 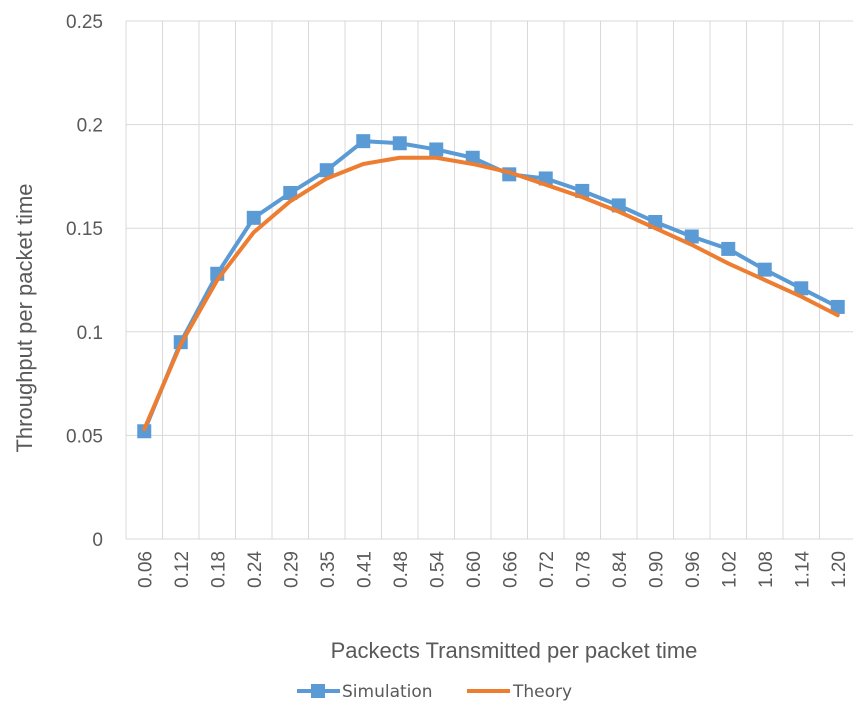 I want to click on x-tick-label: 0.60, so click(x=474, y=569).